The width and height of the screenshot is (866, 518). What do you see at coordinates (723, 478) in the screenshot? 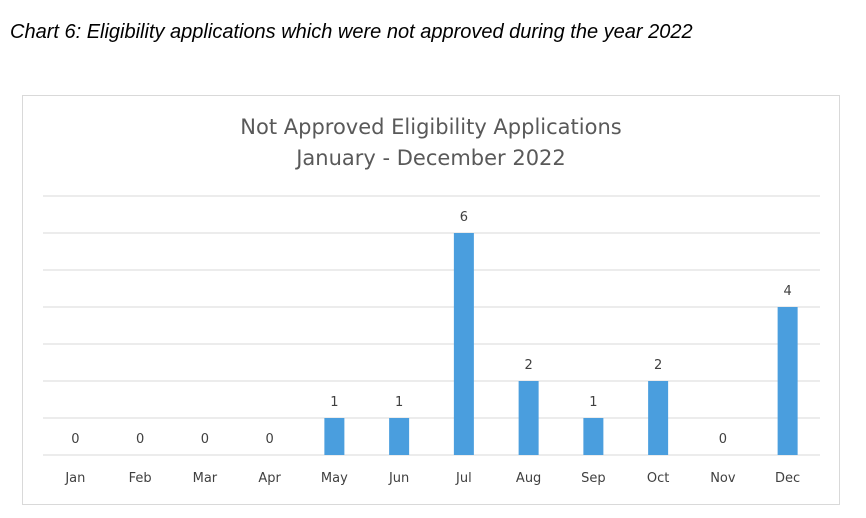
I see `x-tick-nov: Nov` at bounding box center [723, 478].